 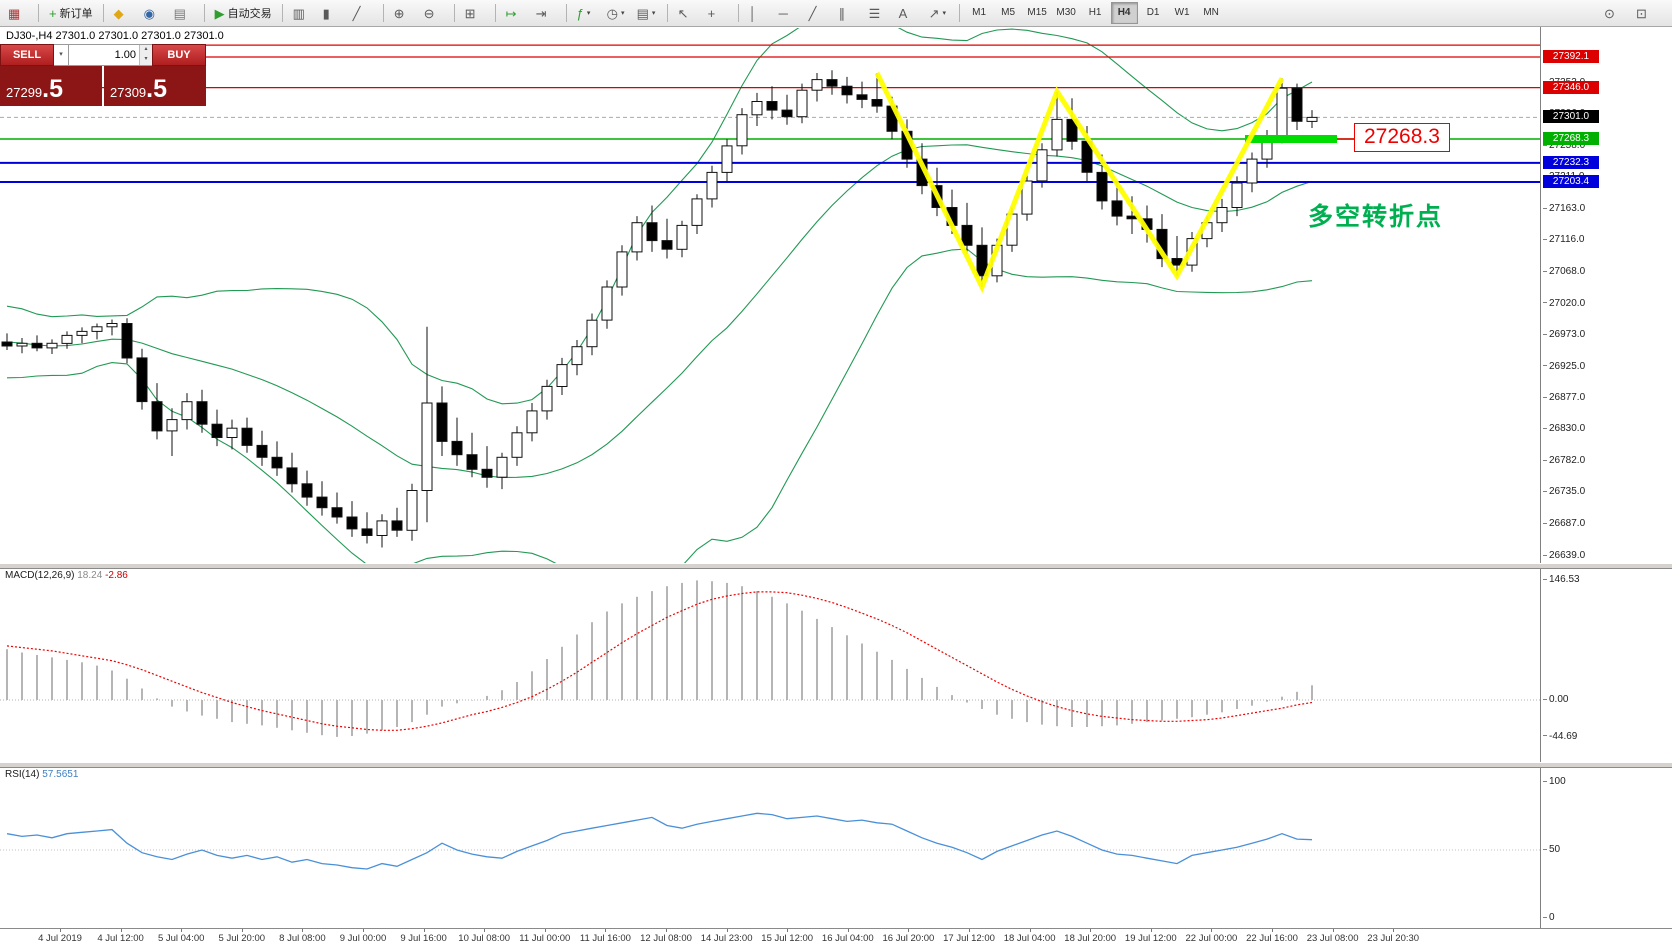 I want to click on indicators-icon: ƒ, so click(x=580, y=13).